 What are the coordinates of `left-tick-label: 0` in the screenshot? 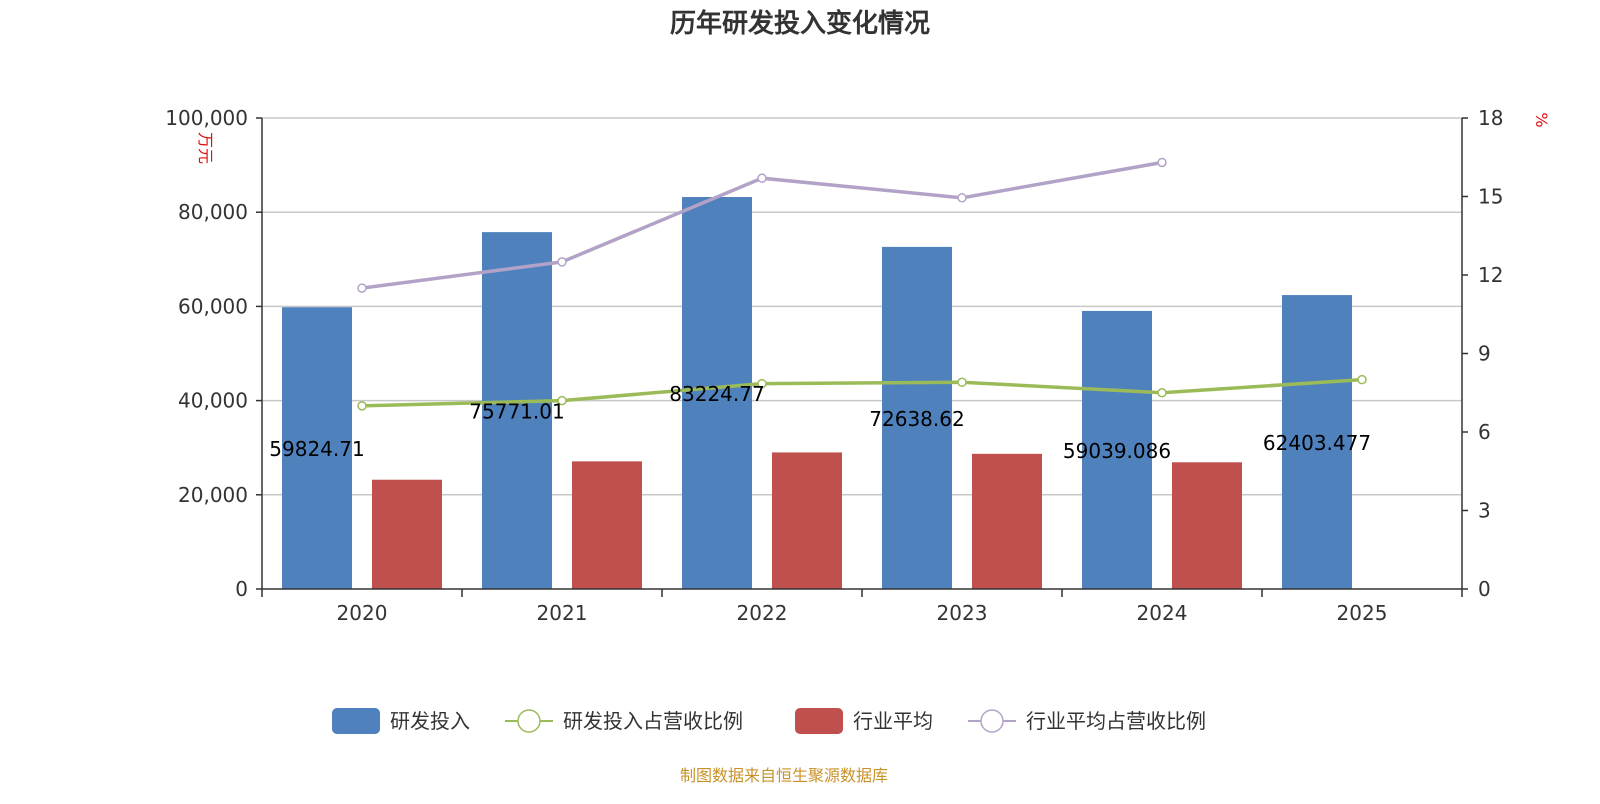 It's located at (241, 589).